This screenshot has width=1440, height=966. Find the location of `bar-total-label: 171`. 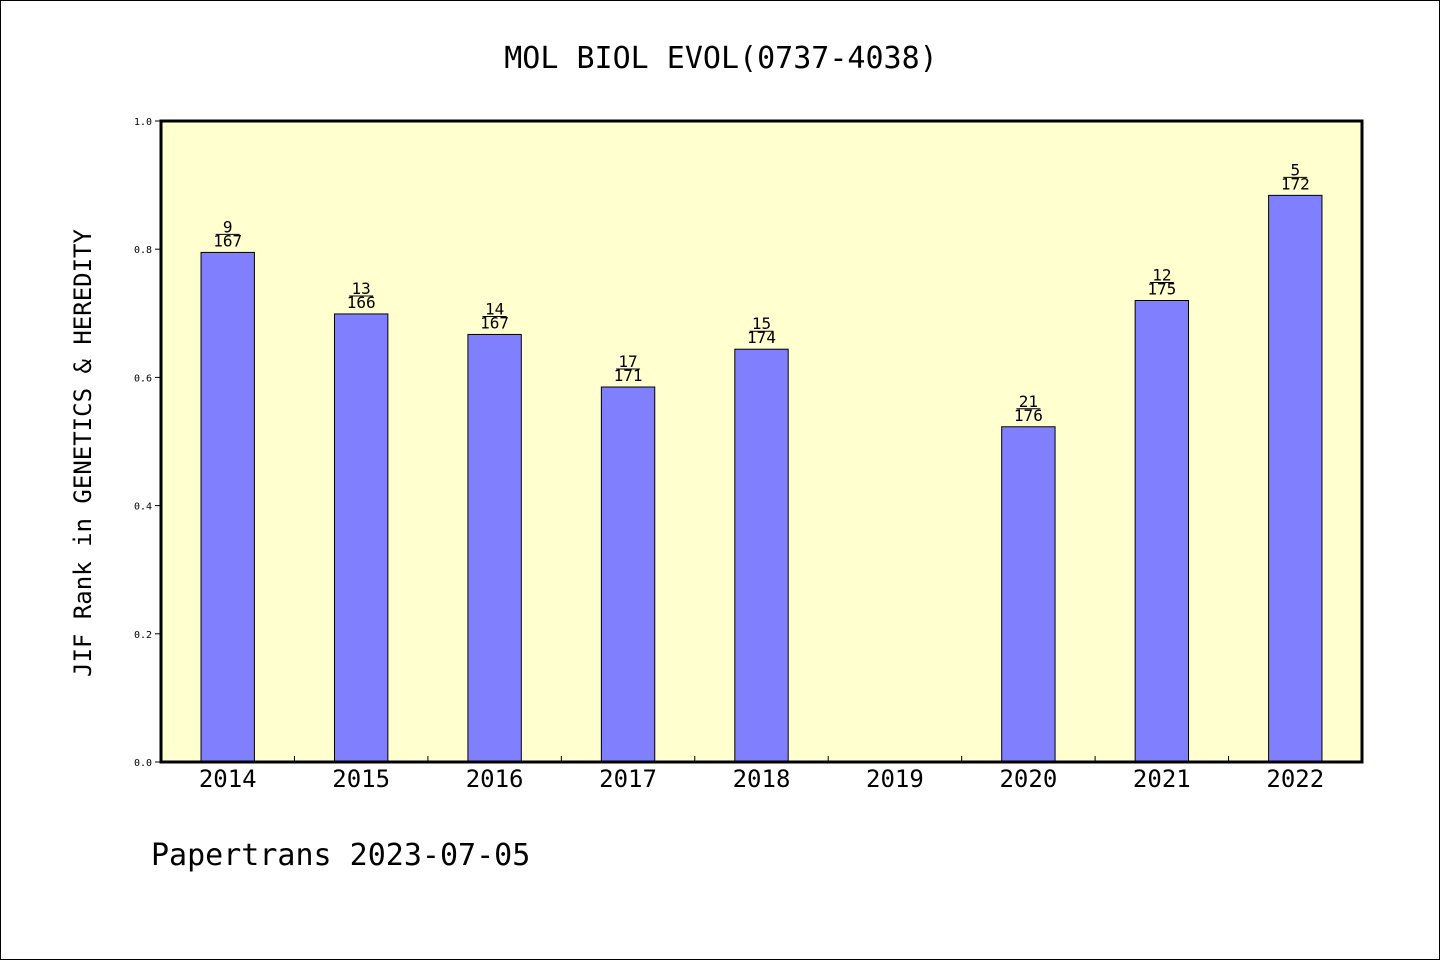

bar-total-label: 171 is located at coordinates (628, 375).